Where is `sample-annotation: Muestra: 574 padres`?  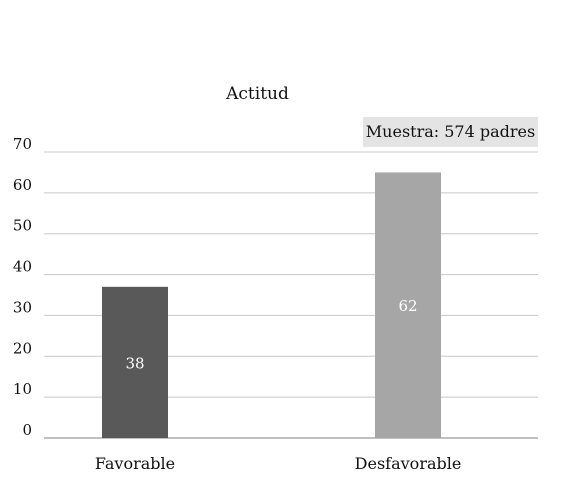
sample-annotation: Muestra: 574 padres is located at coordinates (450, 132).